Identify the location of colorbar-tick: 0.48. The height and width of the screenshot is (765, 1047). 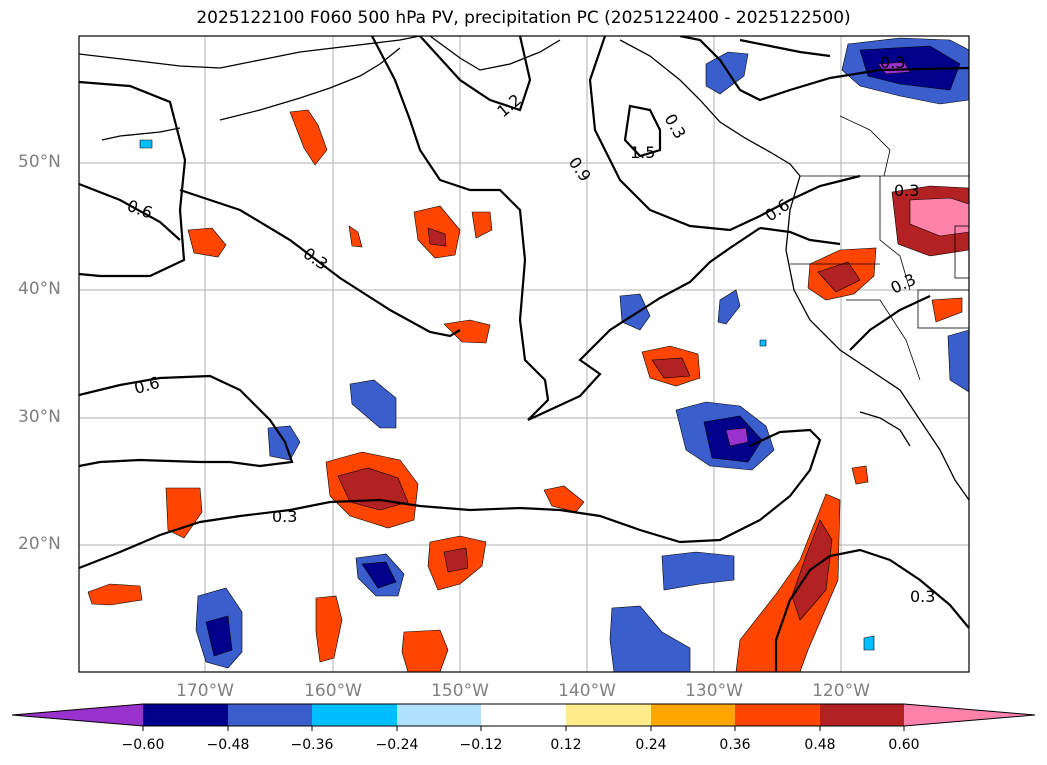
(820, 745).